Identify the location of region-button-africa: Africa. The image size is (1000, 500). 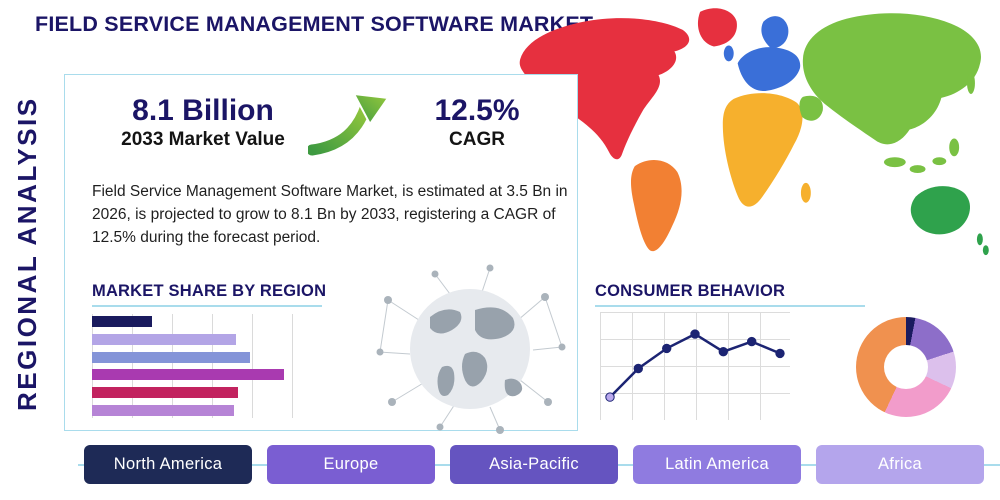
(900, 464).